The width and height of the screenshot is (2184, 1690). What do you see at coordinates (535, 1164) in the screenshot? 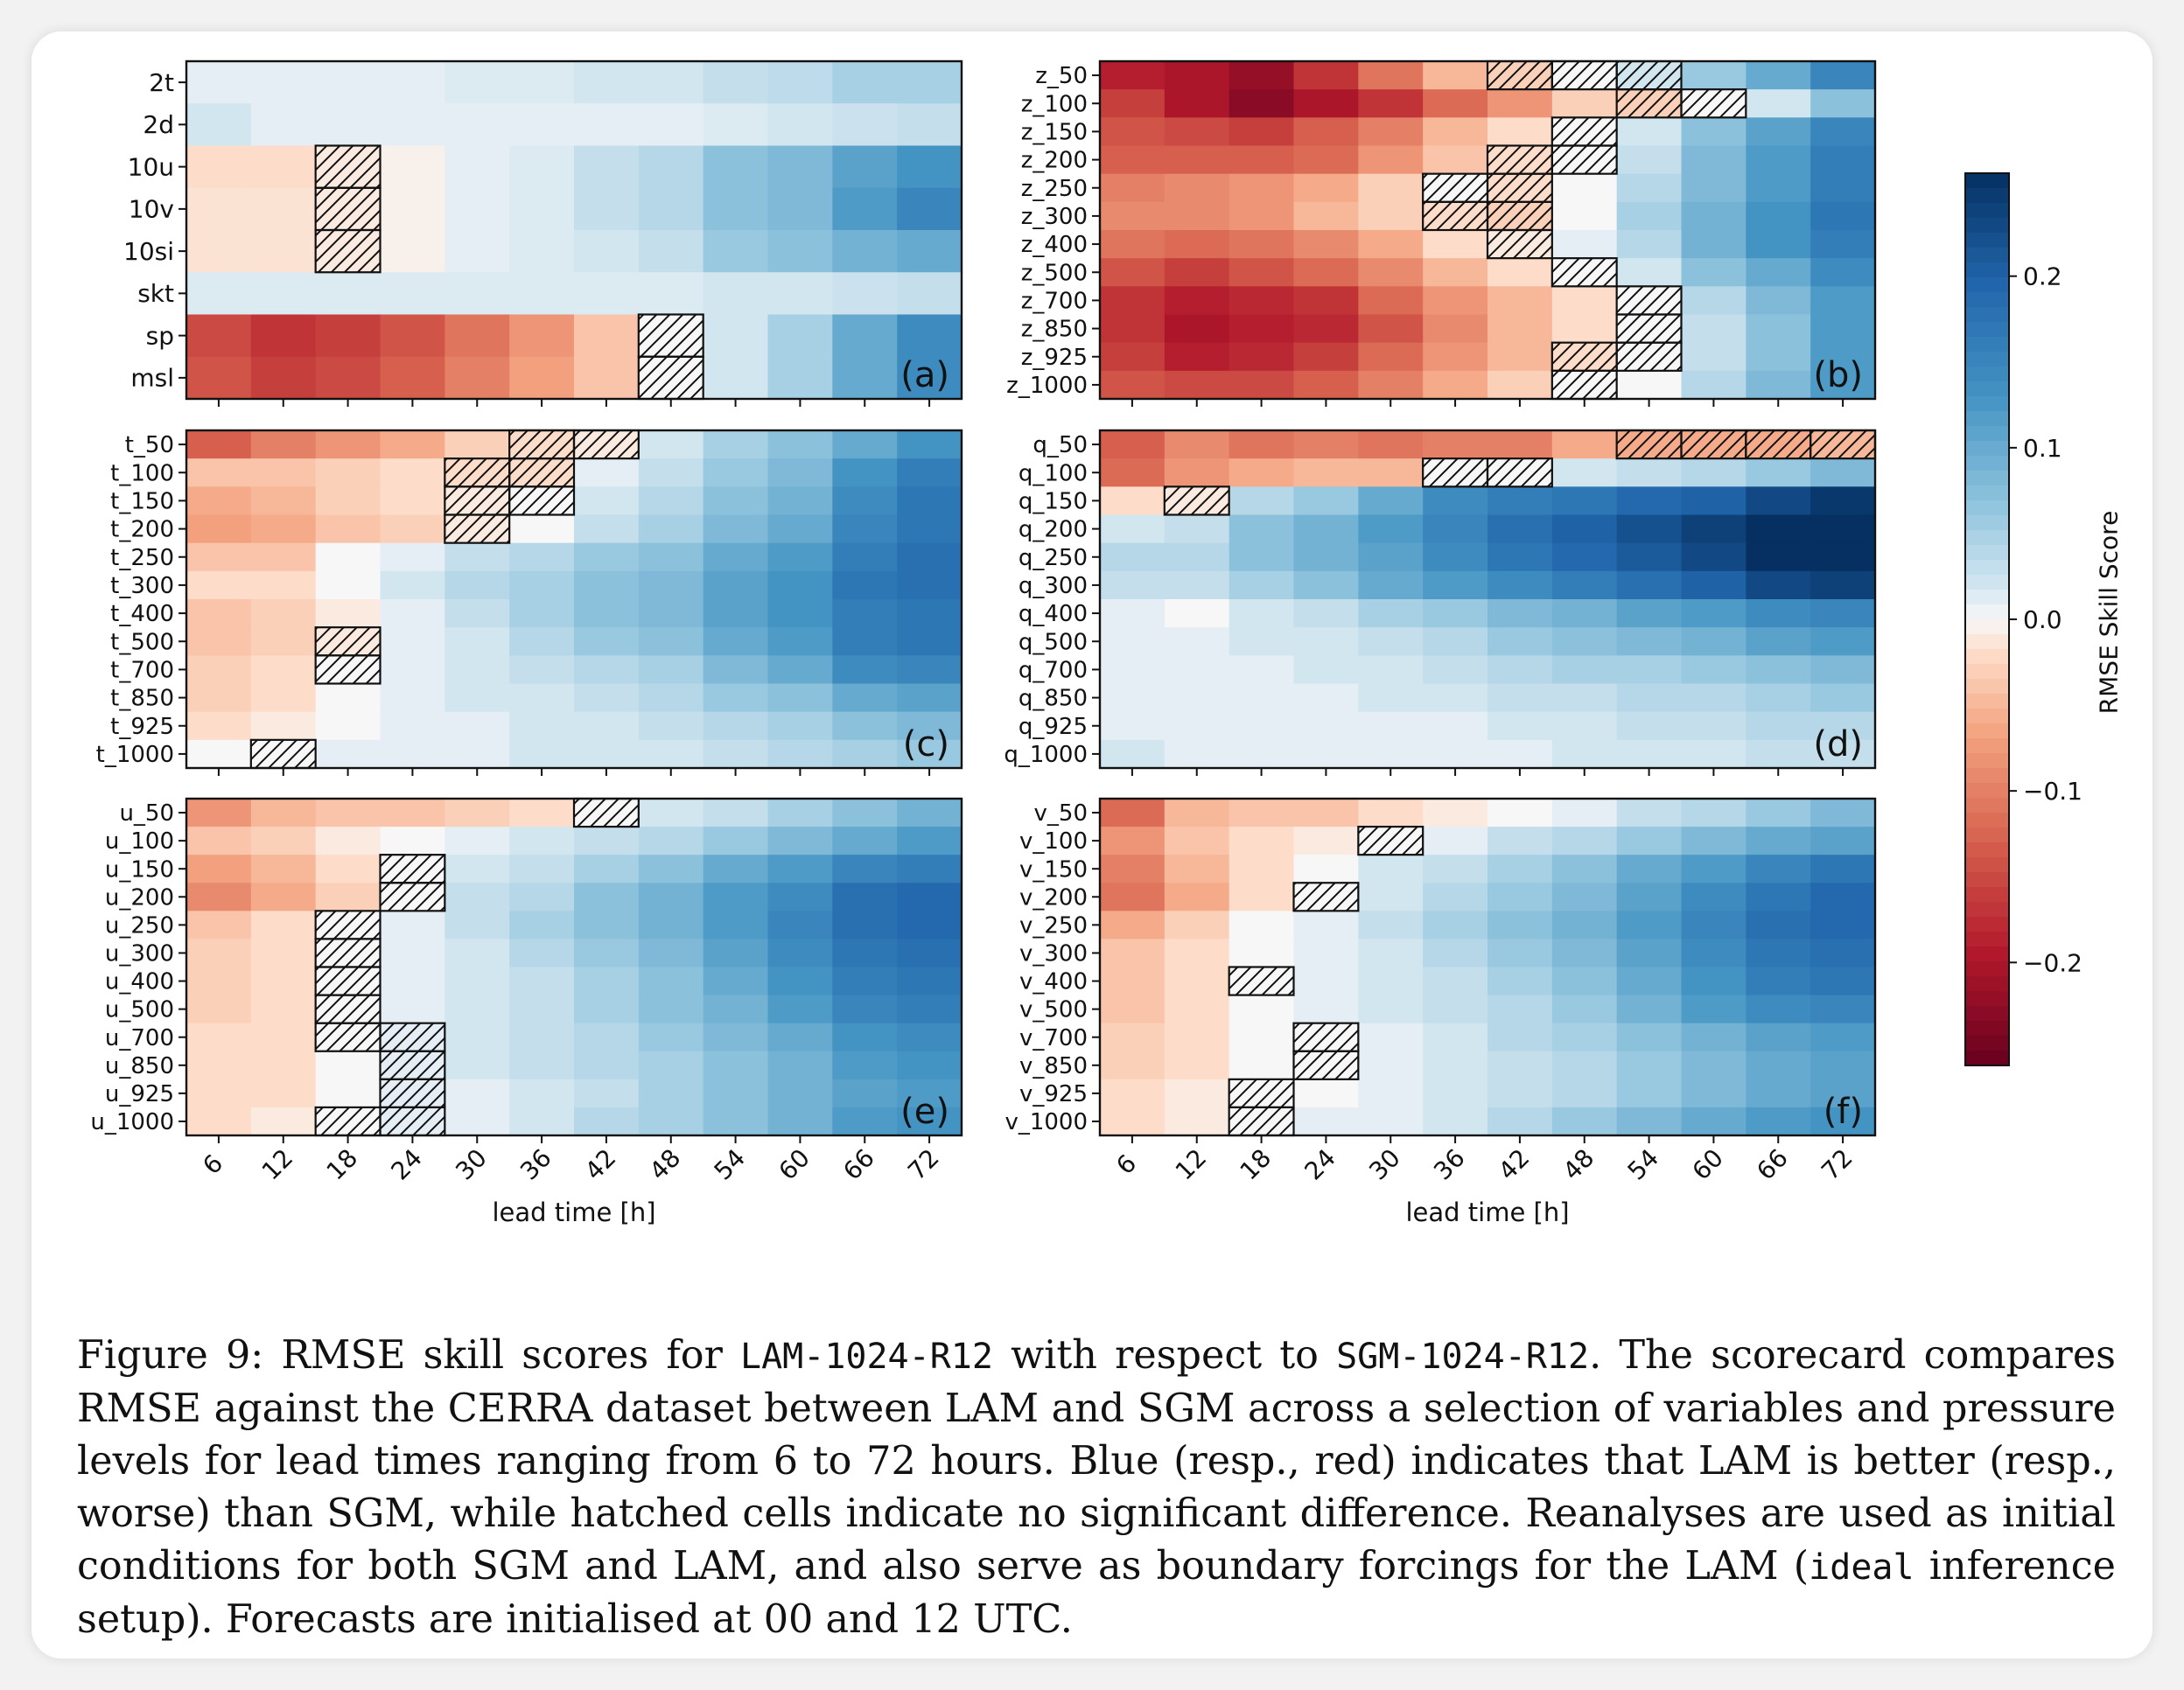
I see `x-tick-label: 36` at bounding box center [535, 1164].